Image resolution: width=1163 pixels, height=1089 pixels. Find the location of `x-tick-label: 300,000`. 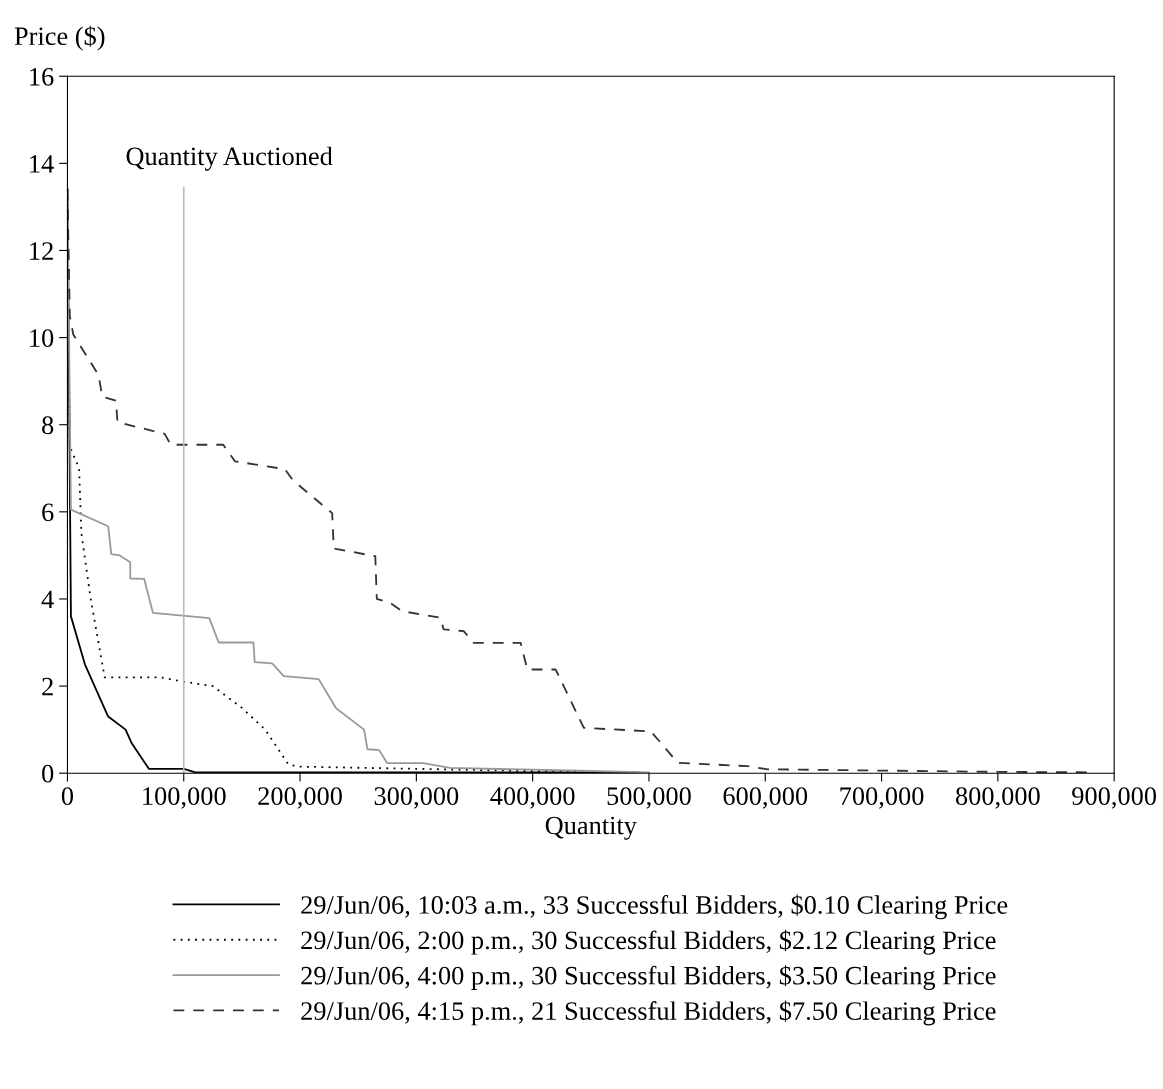

x-tick-label: 300,000 is located at coordinates (416, 798).